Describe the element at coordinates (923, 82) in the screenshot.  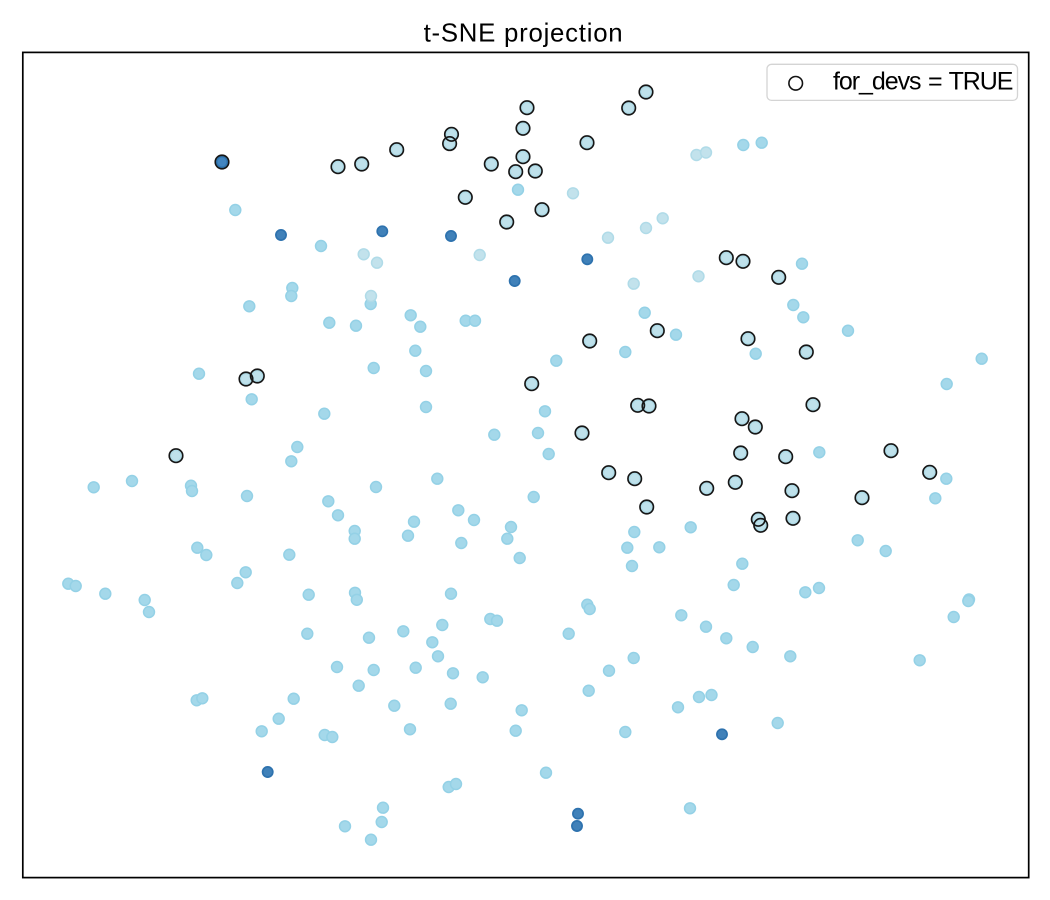
I see `svg-text: for_devs = TRUE` at that location.